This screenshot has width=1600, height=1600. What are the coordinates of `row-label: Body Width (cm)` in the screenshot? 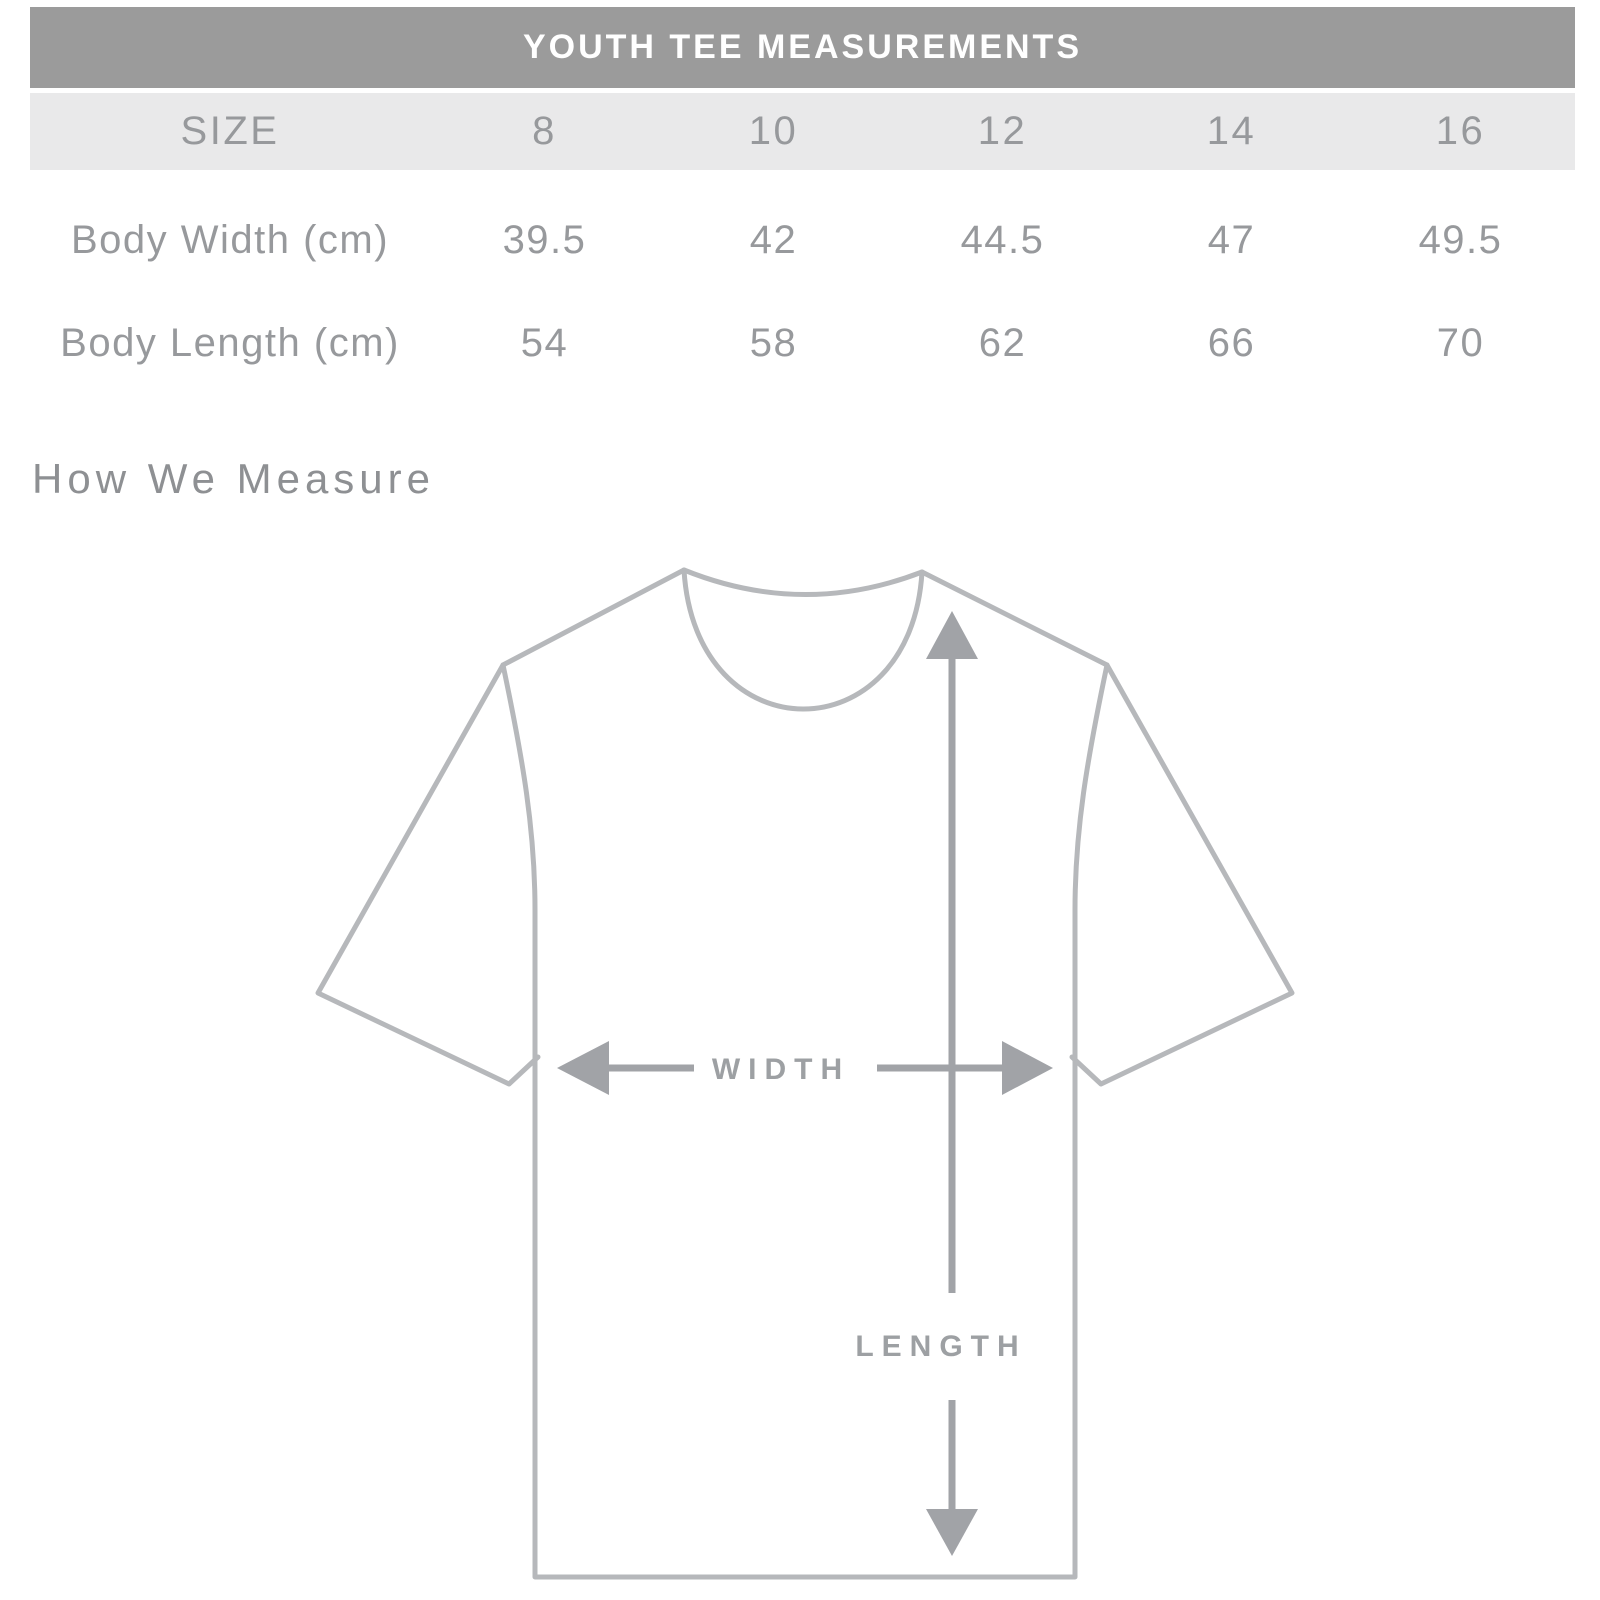 It's located at (230, 239).